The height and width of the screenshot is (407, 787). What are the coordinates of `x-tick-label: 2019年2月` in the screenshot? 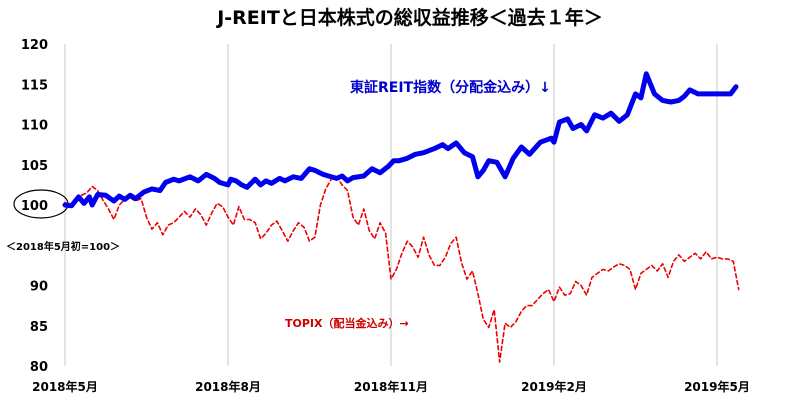 It's located at (554, 386).